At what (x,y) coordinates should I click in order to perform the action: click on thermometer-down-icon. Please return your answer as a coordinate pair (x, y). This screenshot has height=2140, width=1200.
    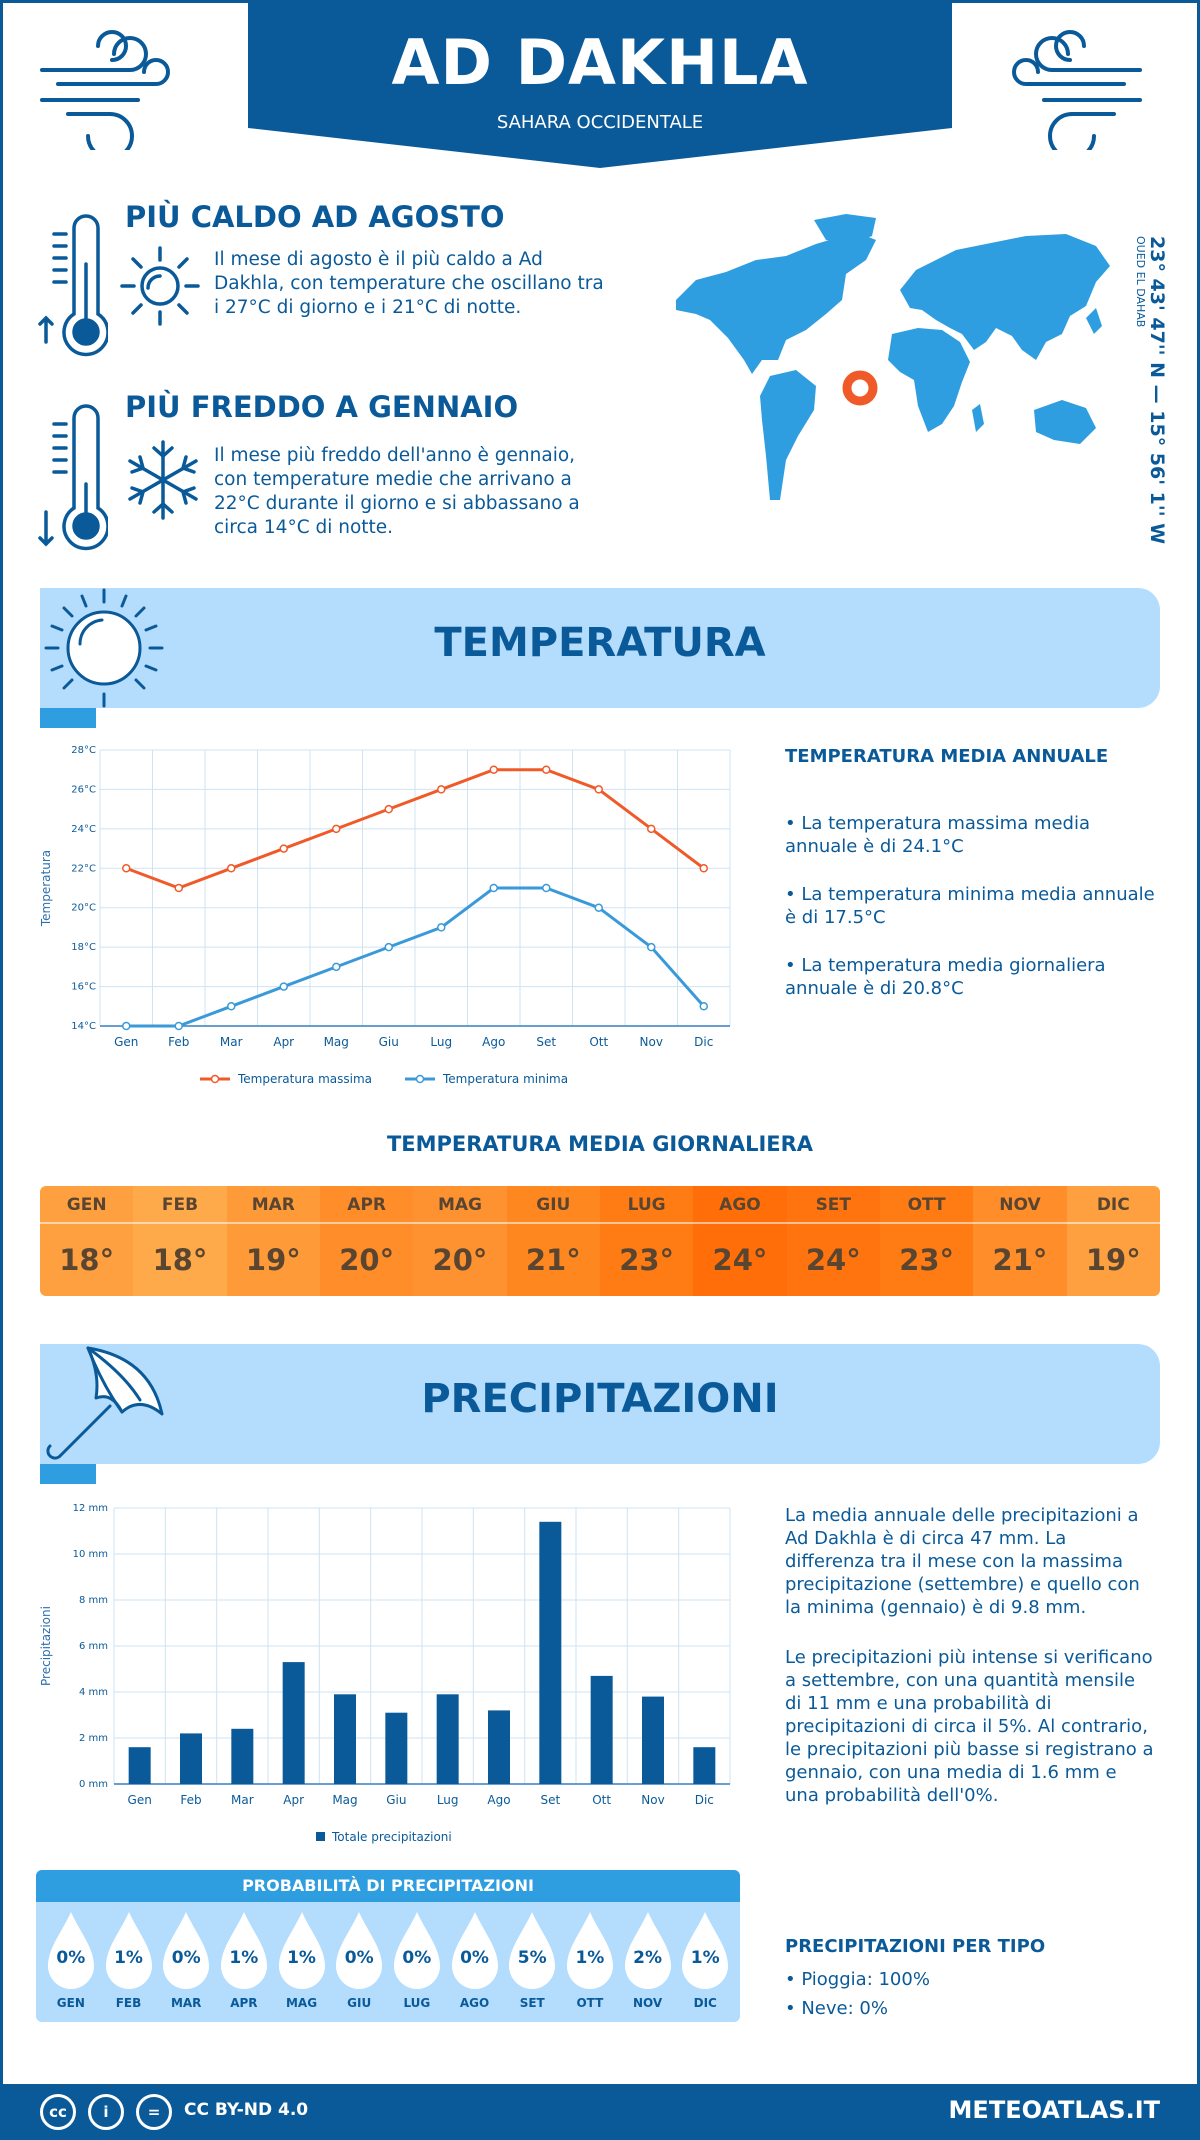
    Looking at the image, I should click on (73, 477).